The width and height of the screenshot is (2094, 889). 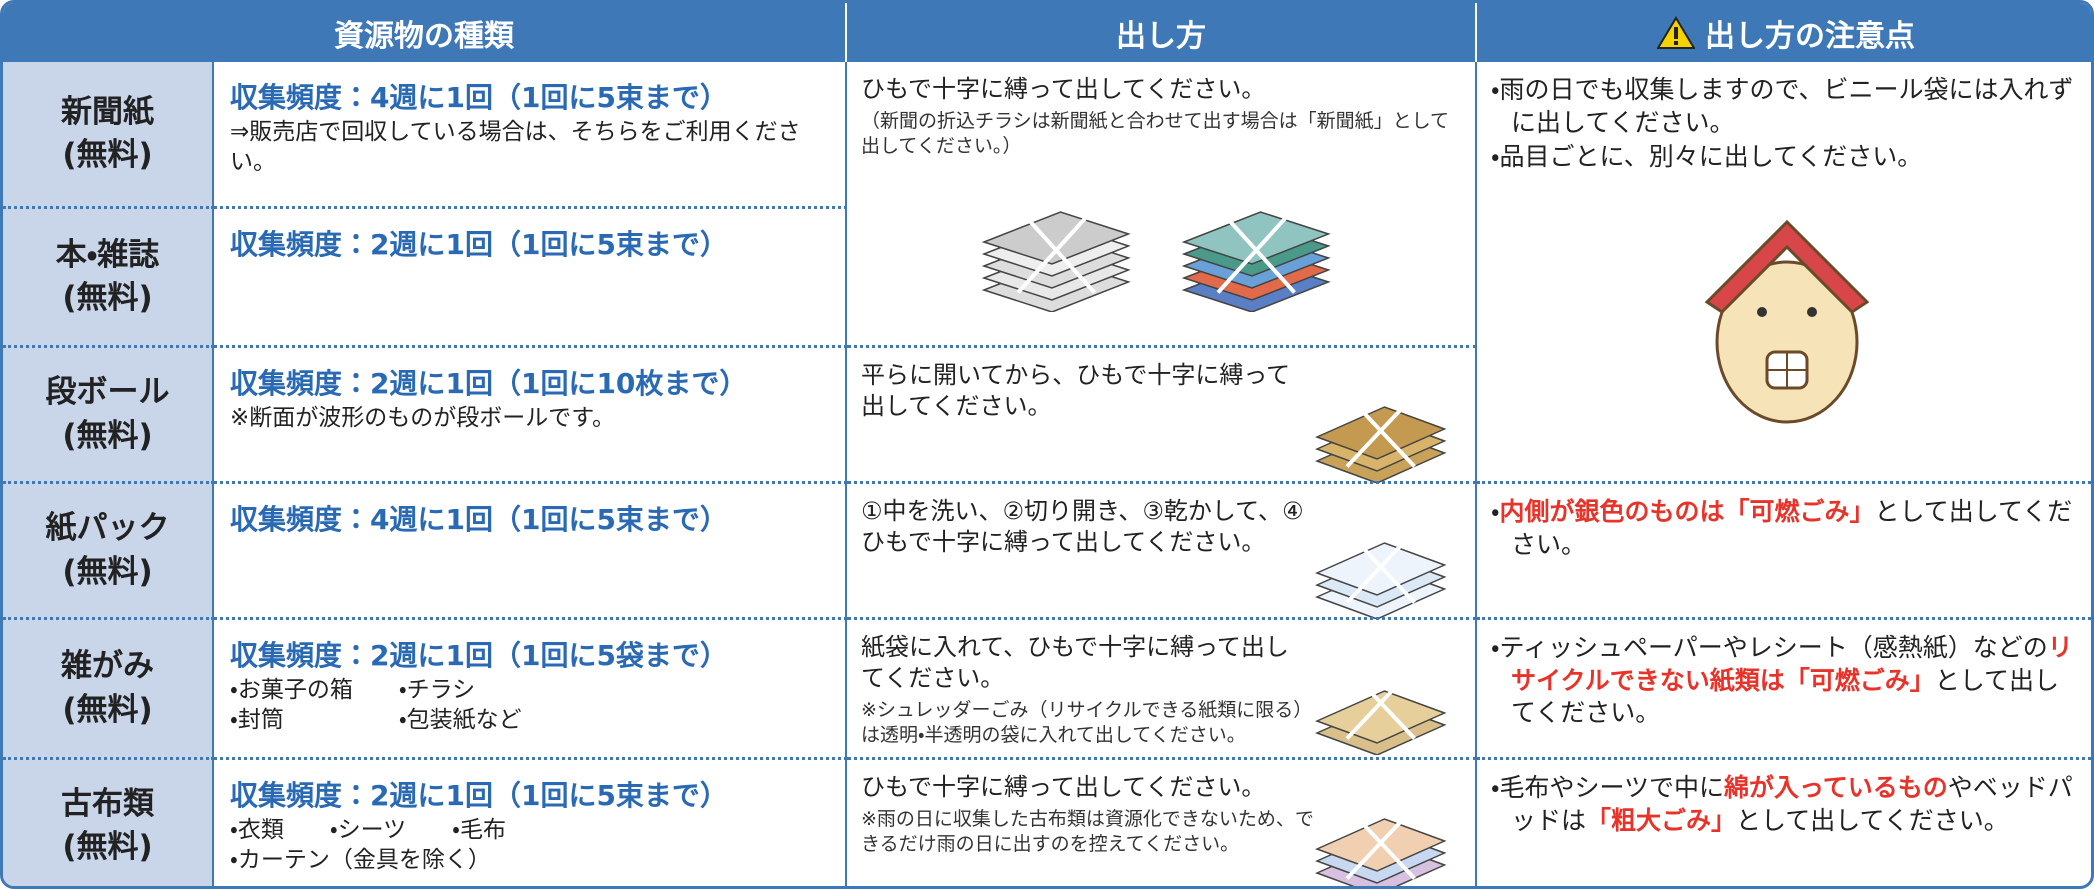 I want to click on item-frequency: 収集頻度：2週に1回（1回に5袋まで）, so click(x=479, y=655).